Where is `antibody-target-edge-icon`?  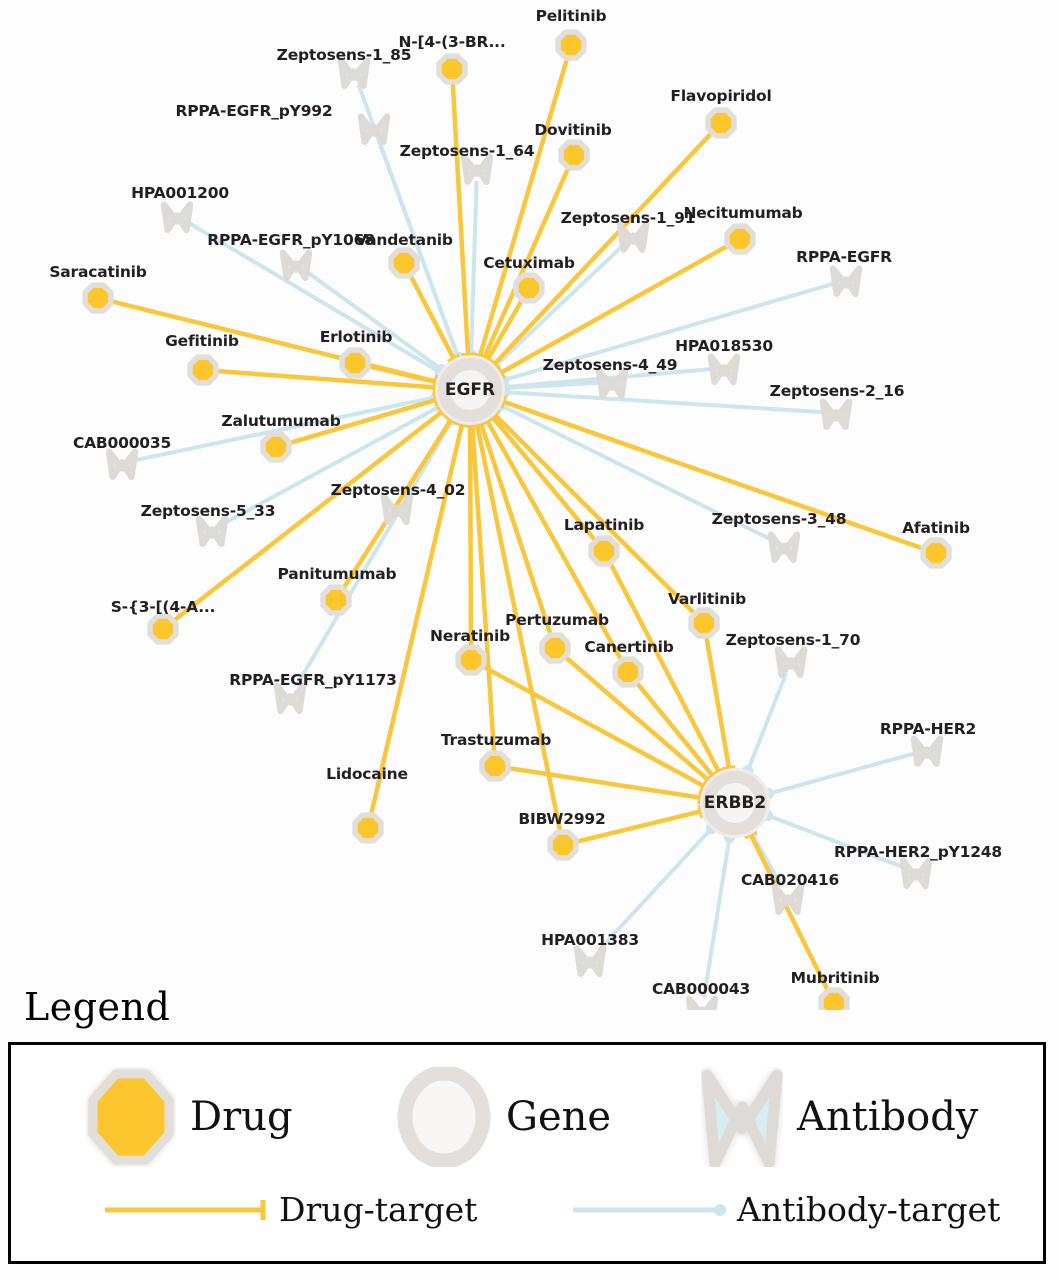
antibody-target-edge-icon is located at coordinates (649, 1209).